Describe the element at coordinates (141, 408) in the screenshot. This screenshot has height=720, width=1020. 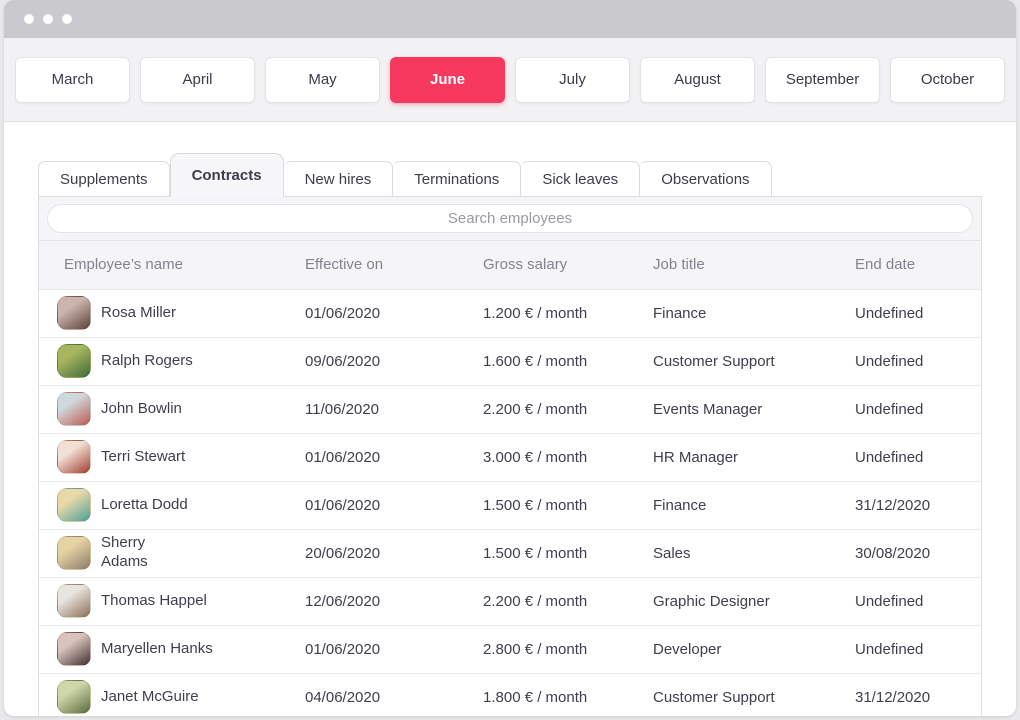
I see `employee-name: John Bowlin` at that location.